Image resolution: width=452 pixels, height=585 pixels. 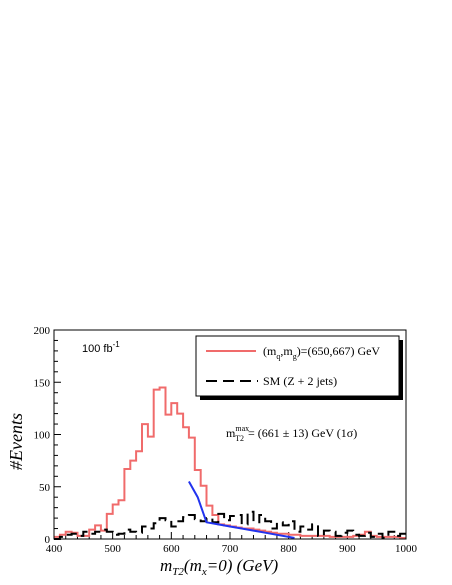 I want to click on mt2-max-annotation: mmax T2 = (661 ± 13) GeV (1σ), so click(x=291, y=433).